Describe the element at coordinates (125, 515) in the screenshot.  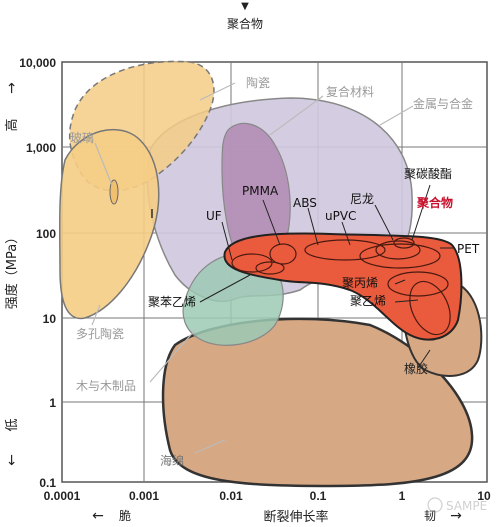
I see `x-left-label: 脆` at that location.